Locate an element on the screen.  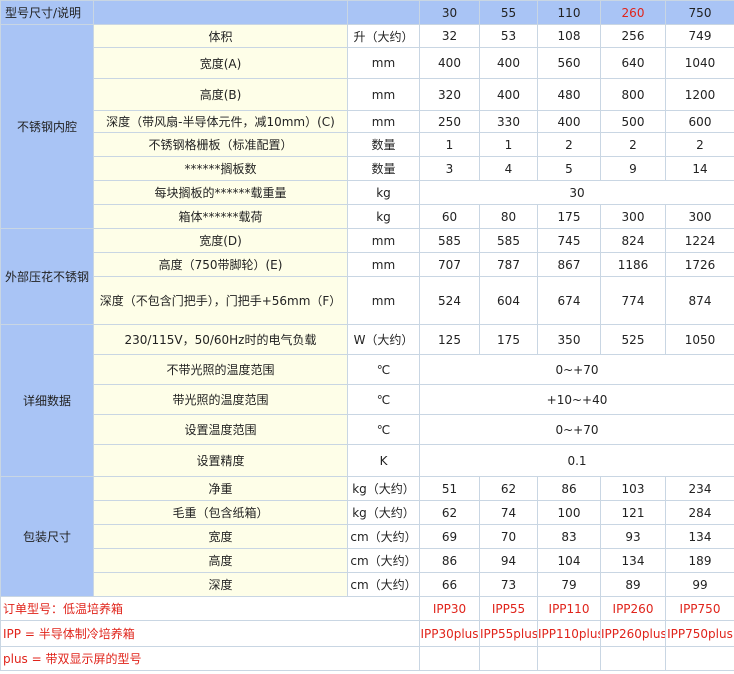
spec-value: 330 is located at coordinates (508, 121).